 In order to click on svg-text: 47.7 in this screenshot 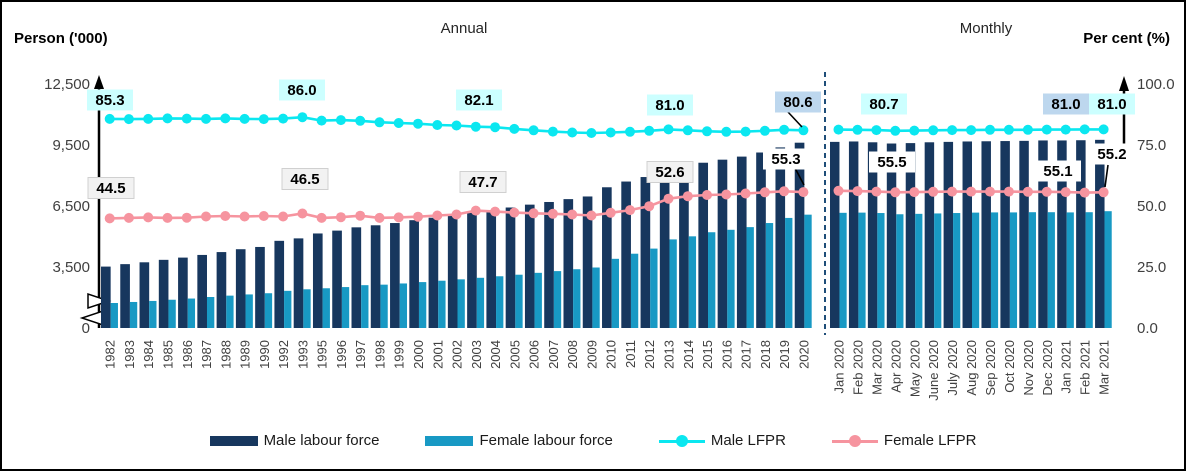, I will do `click(482, 182)`.